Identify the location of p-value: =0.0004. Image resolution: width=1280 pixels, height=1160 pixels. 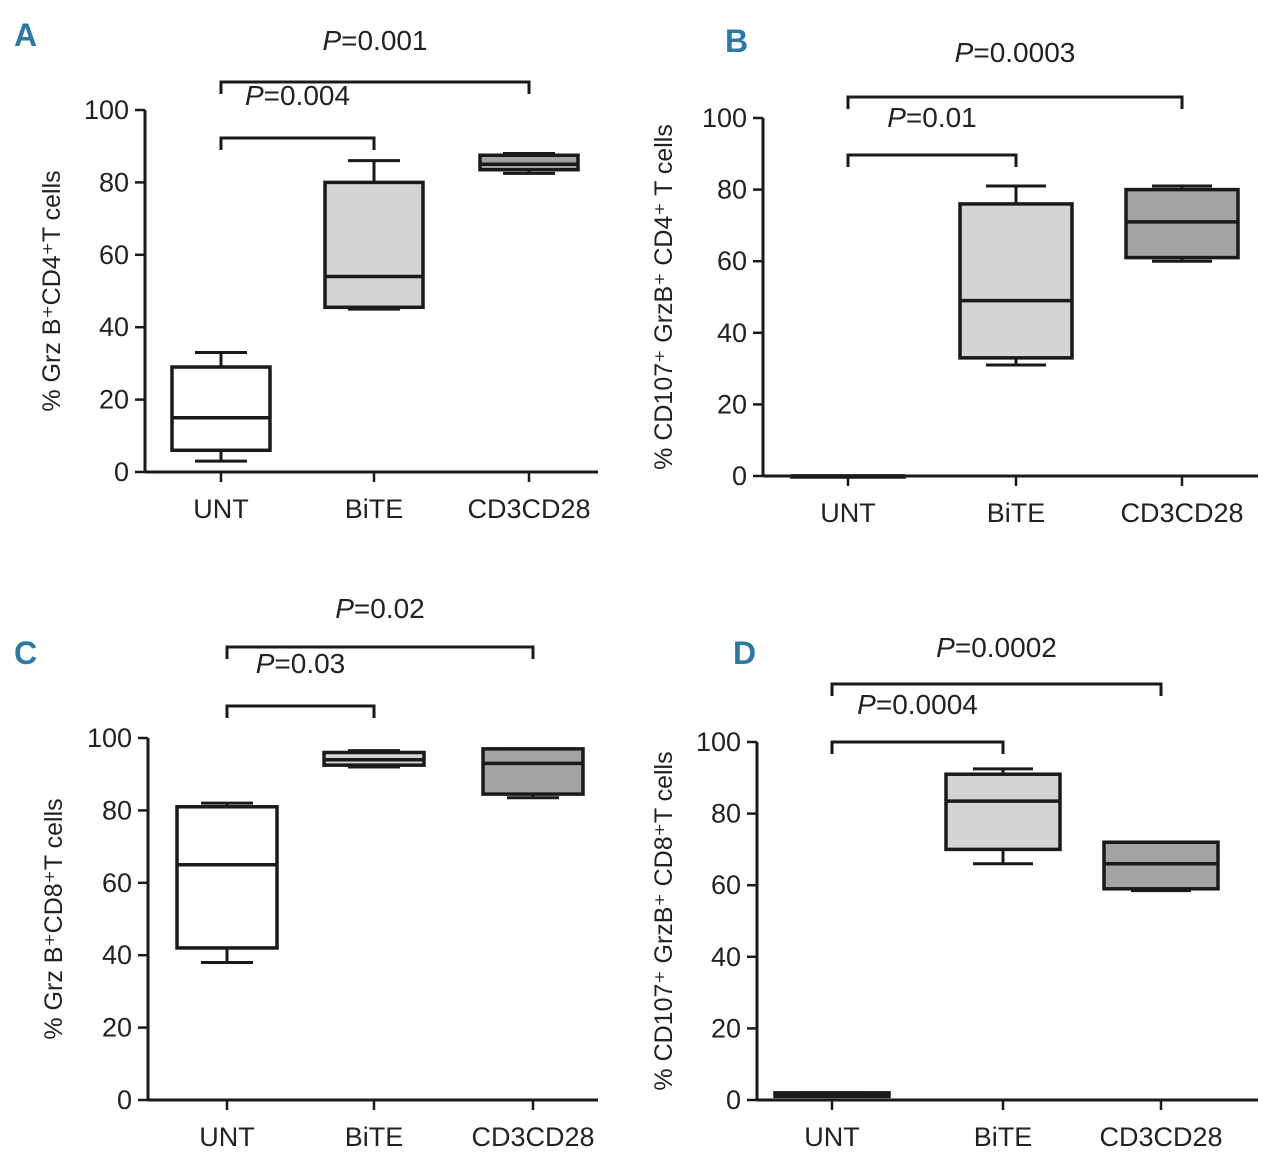
(927, 704).